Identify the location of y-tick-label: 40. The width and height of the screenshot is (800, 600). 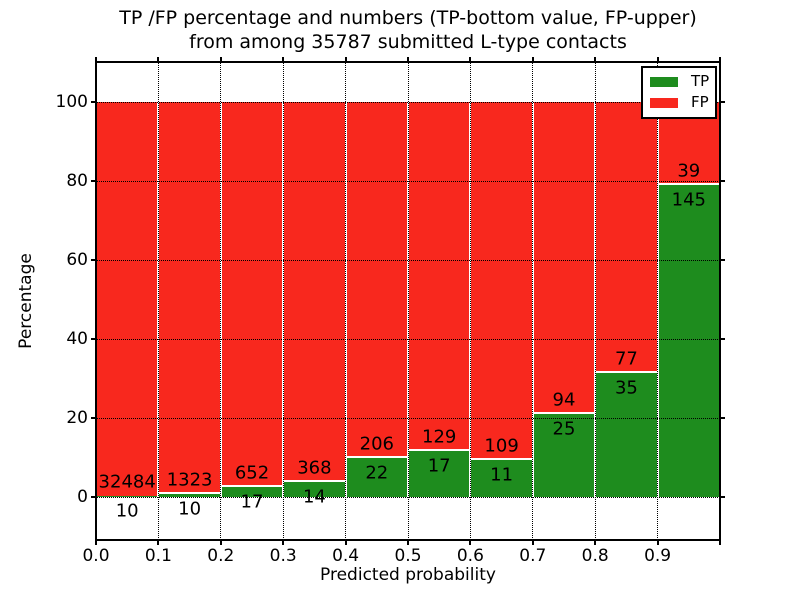
(77, 338).